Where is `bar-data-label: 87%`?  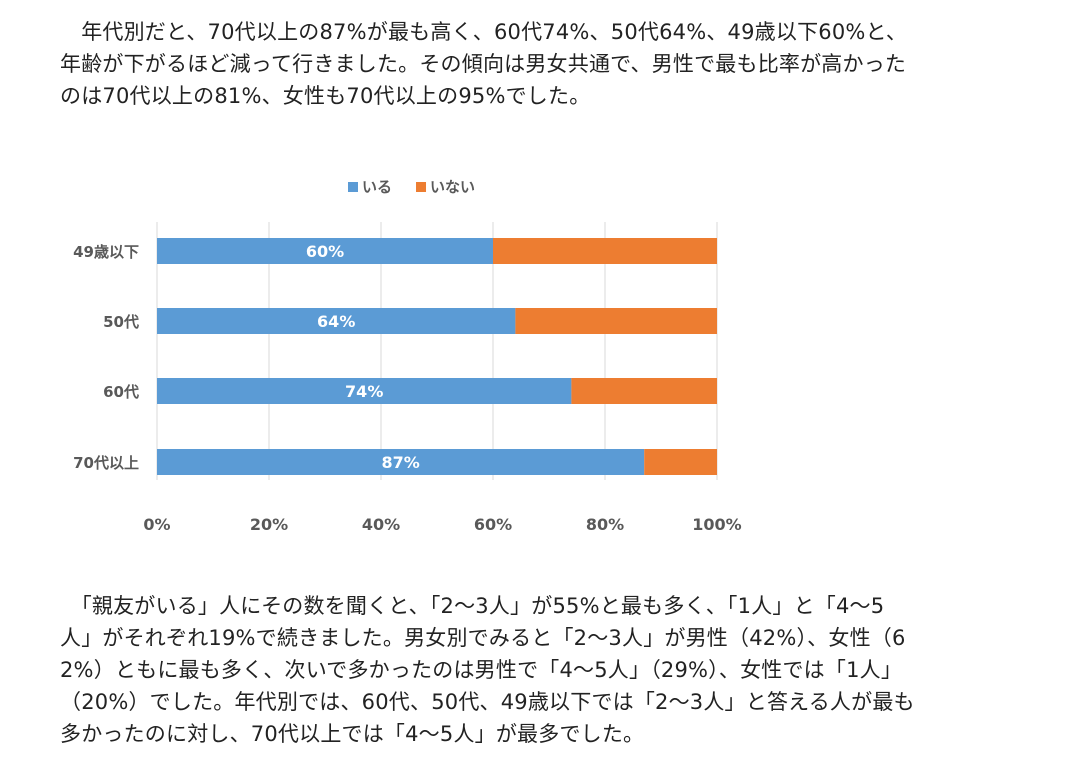
bar-data-label: 87% is located at coordinates (400, 462).